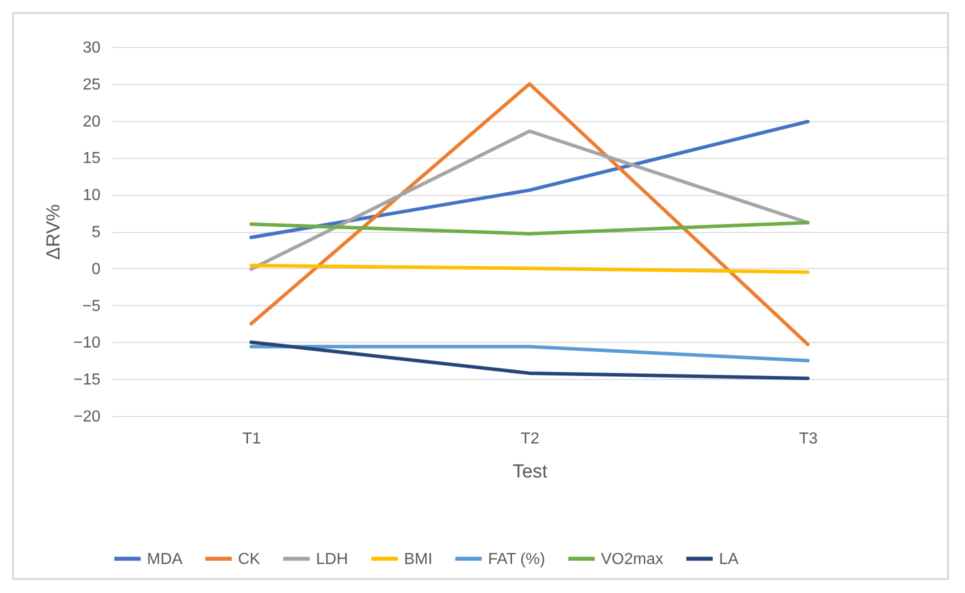 The height and width of the screenshot is (593, 965). Describe the element at coordinates (96, 232) in the screenshot. I see `y-tick-label: 5` at that location.